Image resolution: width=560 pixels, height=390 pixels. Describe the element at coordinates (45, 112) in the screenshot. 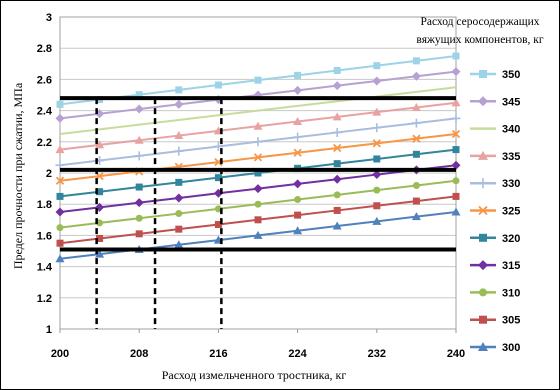

I see `y-tick-label: 2.4` at that location.